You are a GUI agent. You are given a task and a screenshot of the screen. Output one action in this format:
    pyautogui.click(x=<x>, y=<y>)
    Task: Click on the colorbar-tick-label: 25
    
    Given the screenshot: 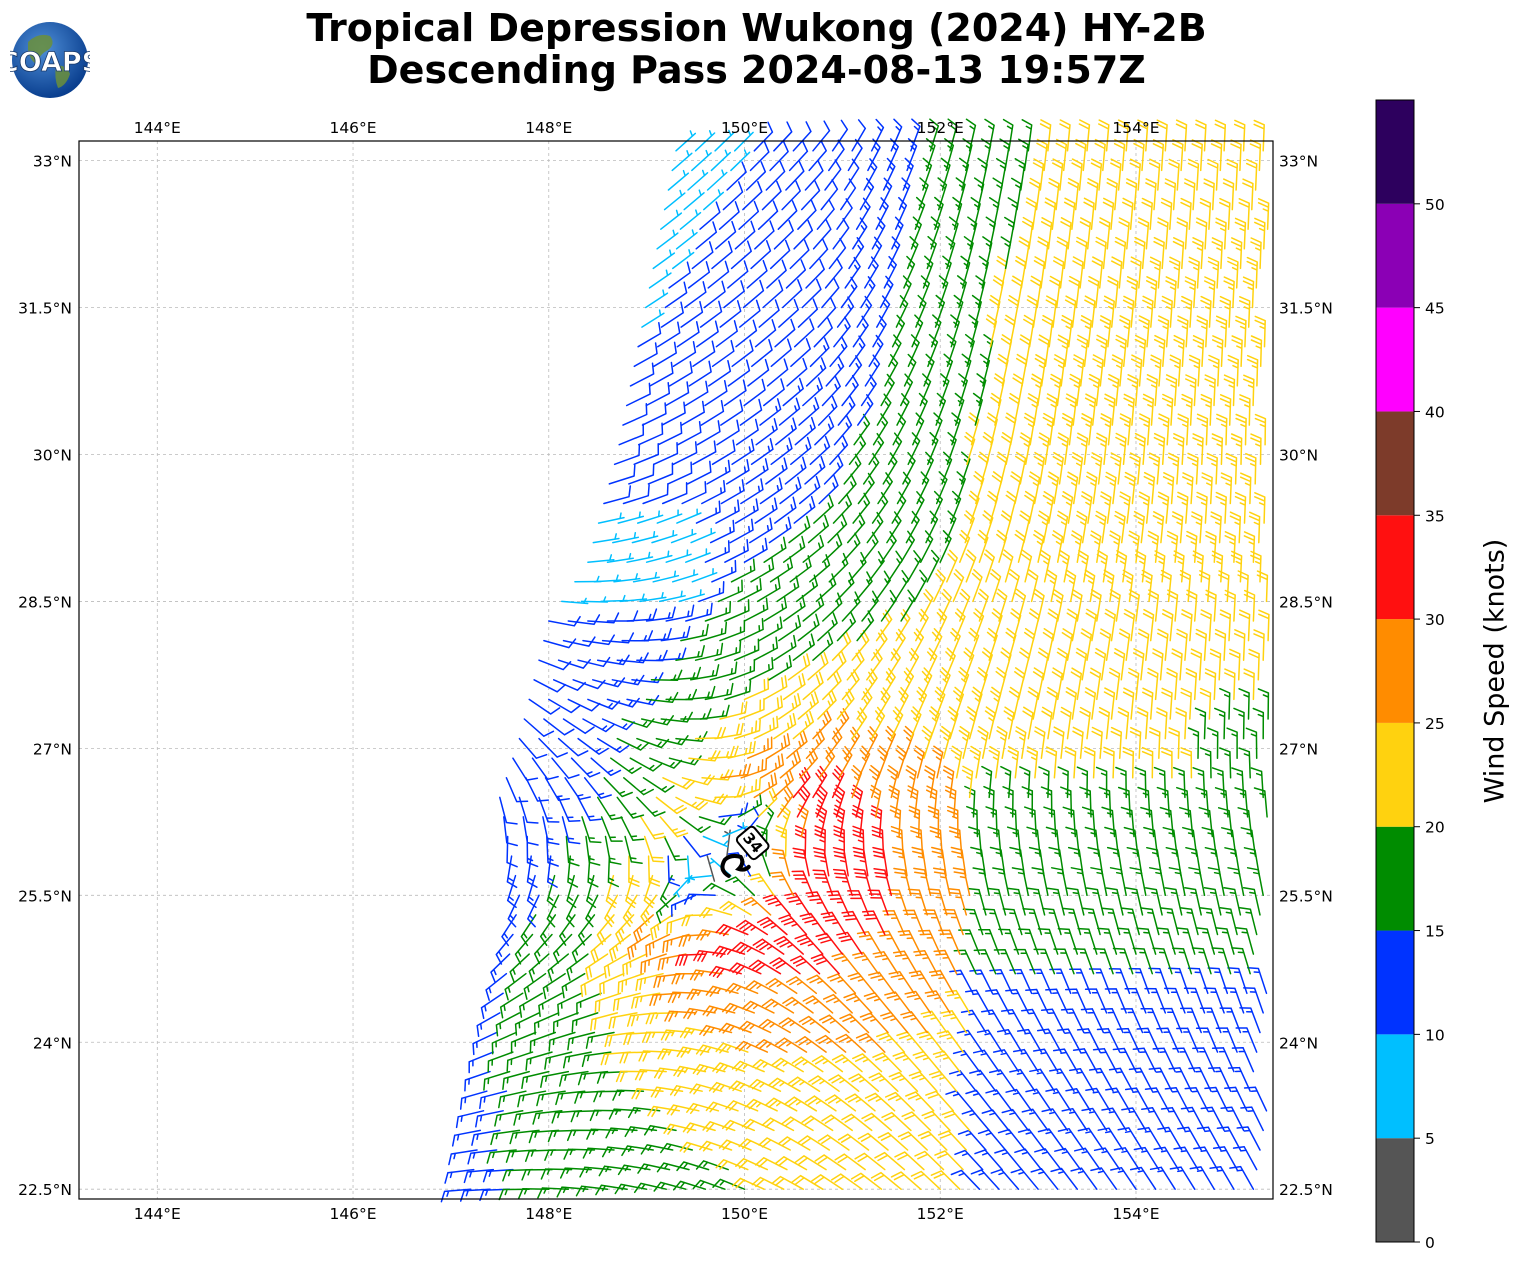 What is the action you would take?
    pyautogui.click(x=1435, y=724)
    